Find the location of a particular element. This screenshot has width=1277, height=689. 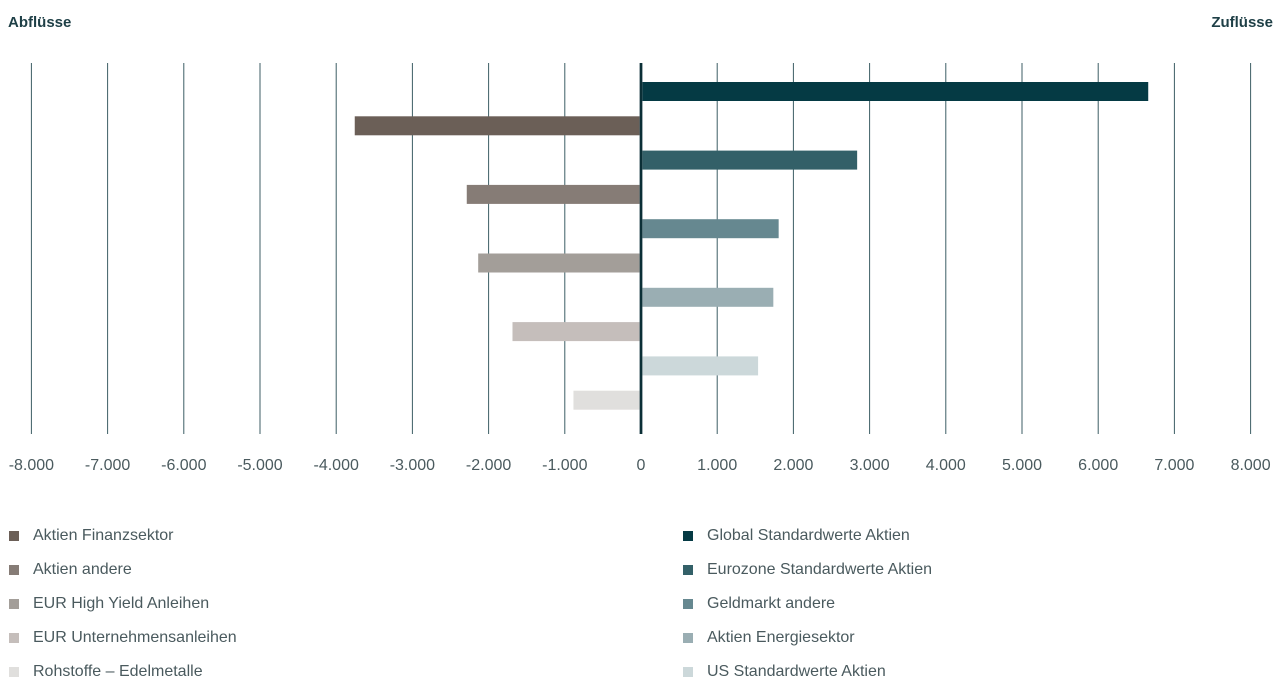

legend-label: US Standardwerte Aktien is located at coordinates (796, 671).